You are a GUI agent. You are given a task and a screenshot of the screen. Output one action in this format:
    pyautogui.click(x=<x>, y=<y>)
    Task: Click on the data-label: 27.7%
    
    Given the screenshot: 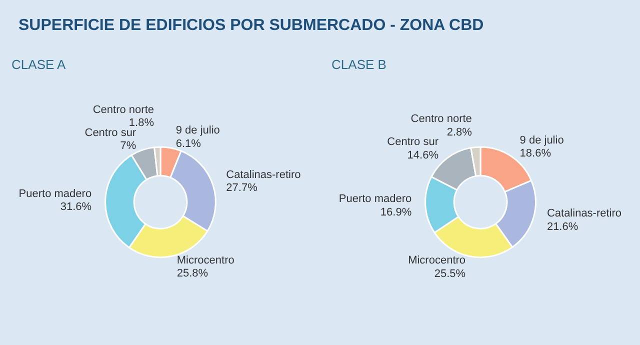 What is the action you would take?
    pyautogui.click(x=242, y=188)
    